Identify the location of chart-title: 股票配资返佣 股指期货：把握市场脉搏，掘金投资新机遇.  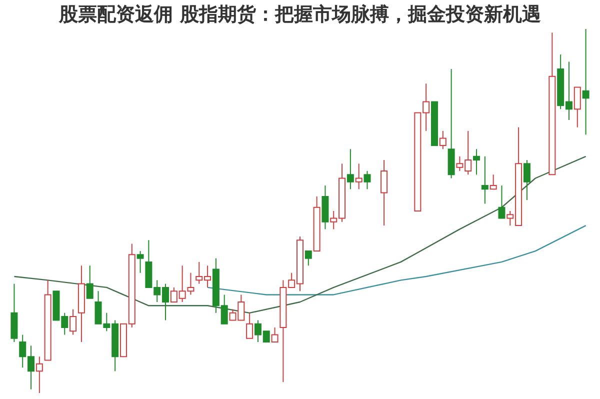
(299, 15).